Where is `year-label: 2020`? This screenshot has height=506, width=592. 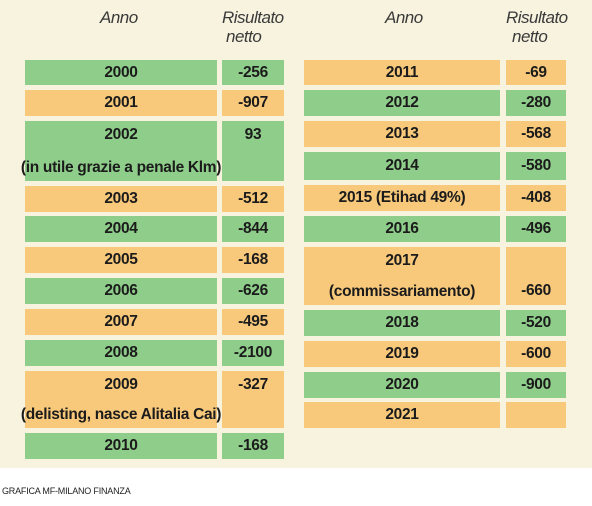
year-label: 2020 is located at coordinates (402, 384).